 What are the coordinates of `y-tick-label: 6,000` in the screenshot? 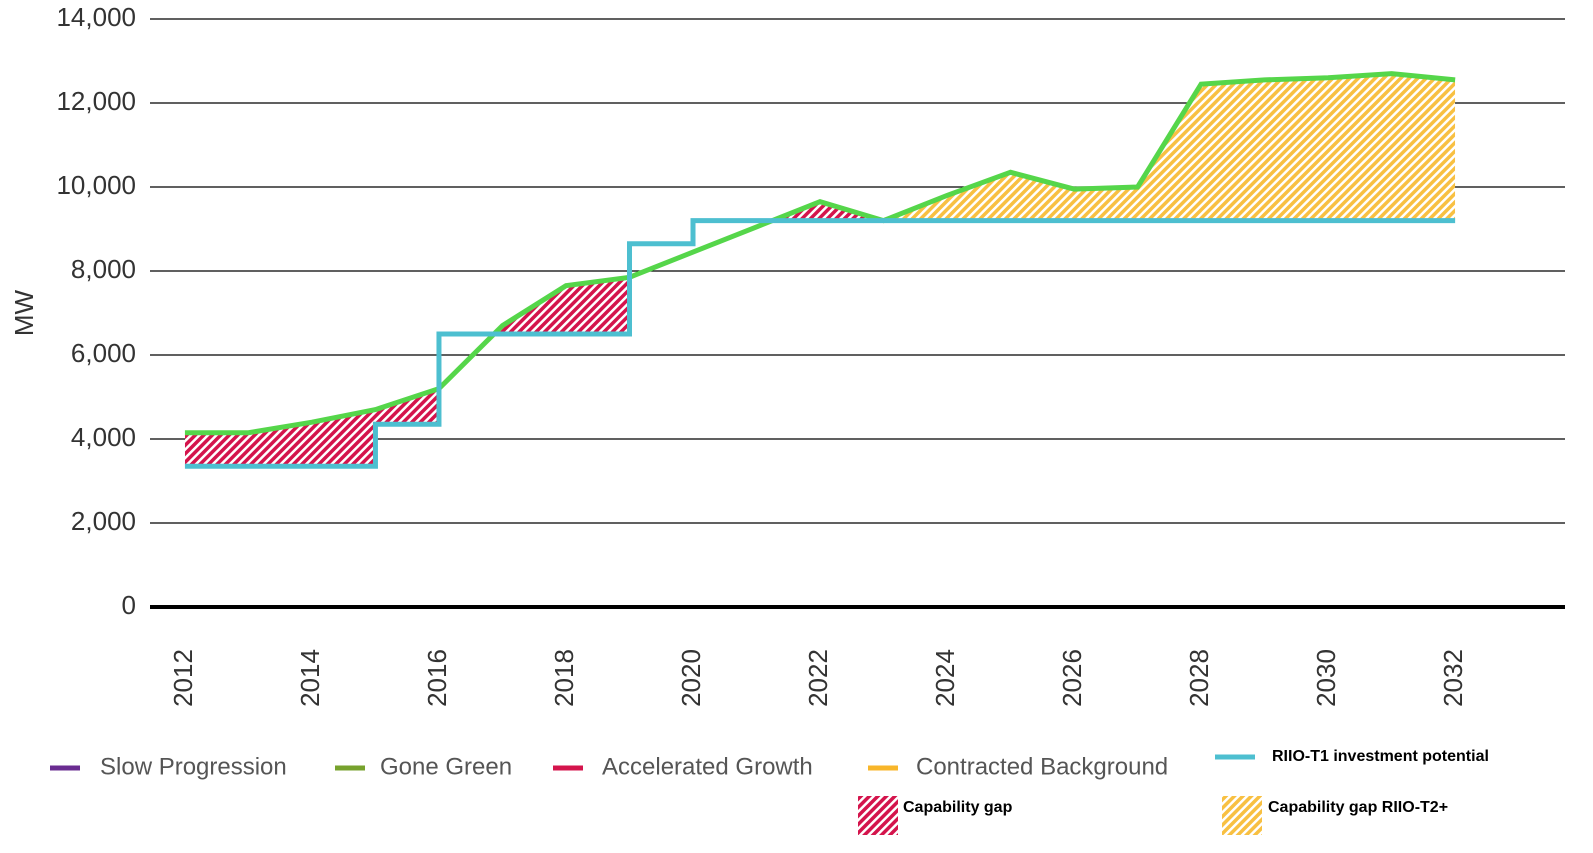 It's located at (103, 353).